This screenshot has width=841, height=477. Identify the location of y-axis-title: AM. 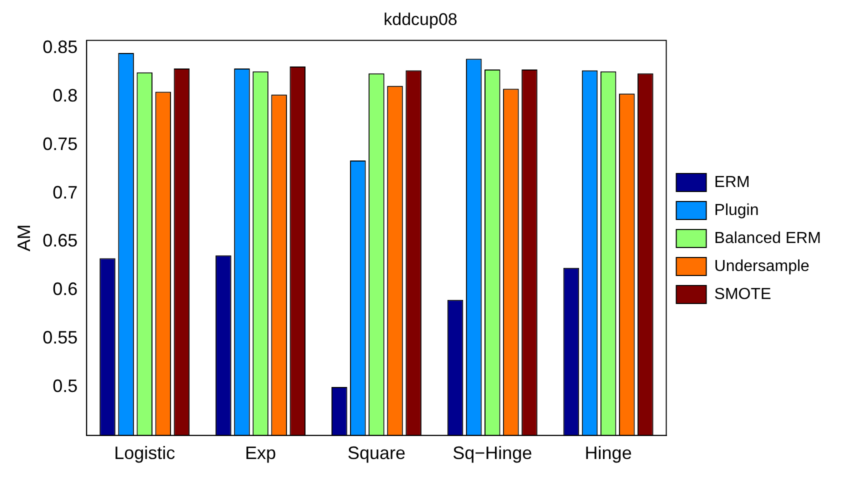
(24, 238).